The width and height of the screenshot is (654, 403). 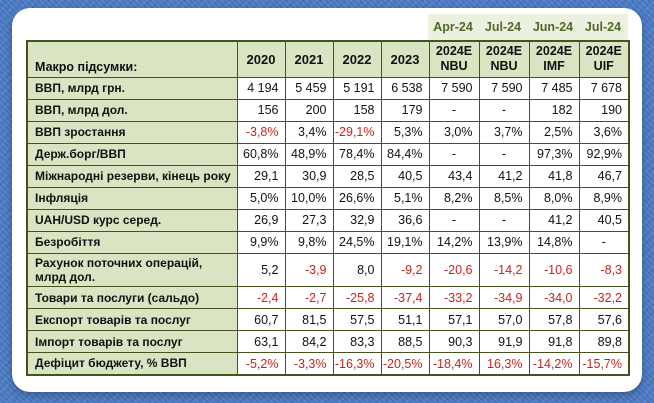 I want to click on cell-value: -20,6, so click(x=454, y=270).